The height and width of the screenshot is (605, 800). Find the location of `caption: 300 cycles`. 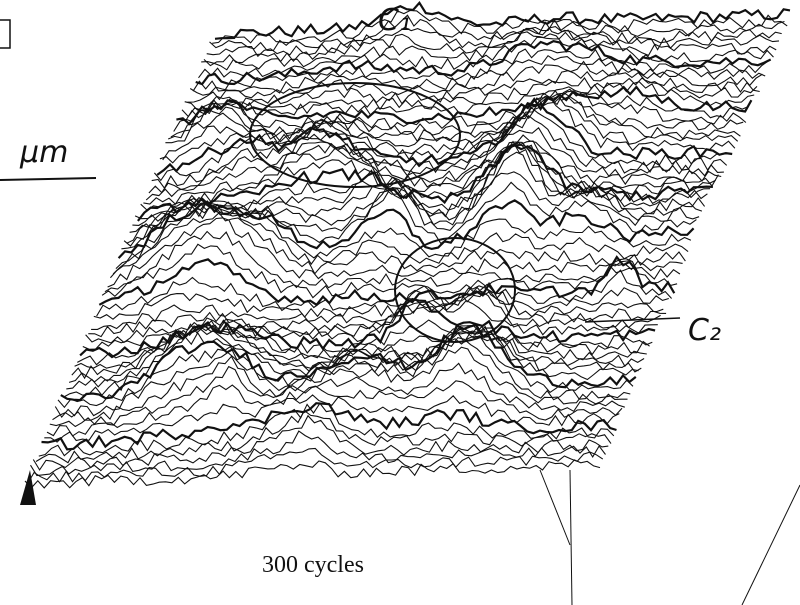

caption: 300 cycles is located at coordinates (313, 565).